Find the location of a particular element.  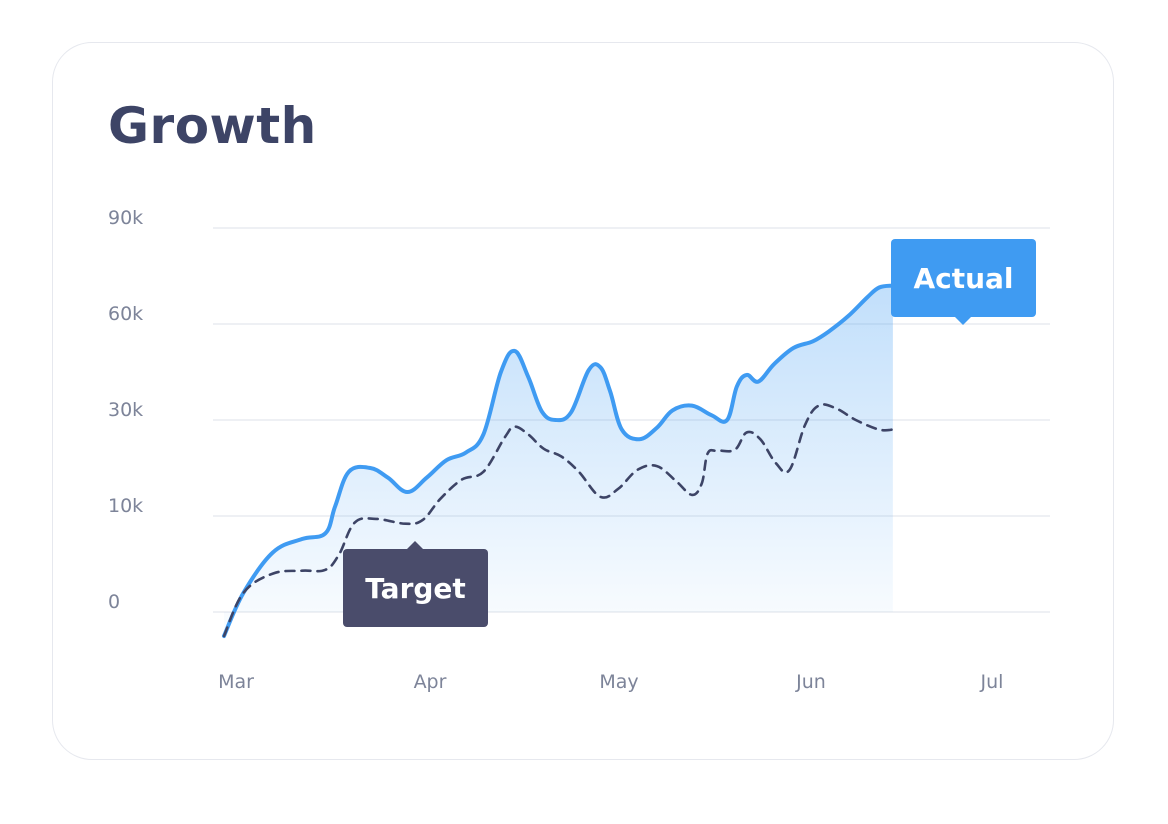

actual-callout-box is located at coordinates (963, 278).